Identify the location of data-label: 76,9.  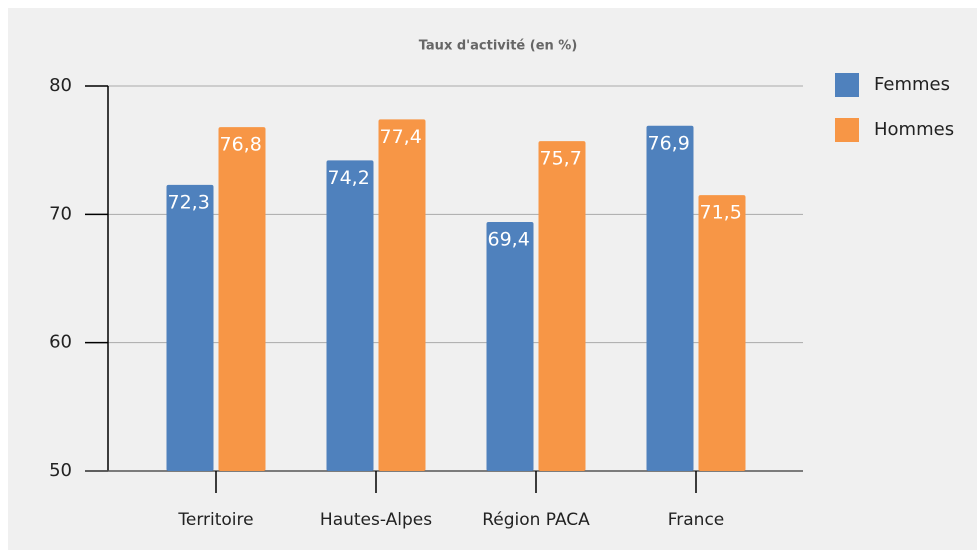
(669, 143).